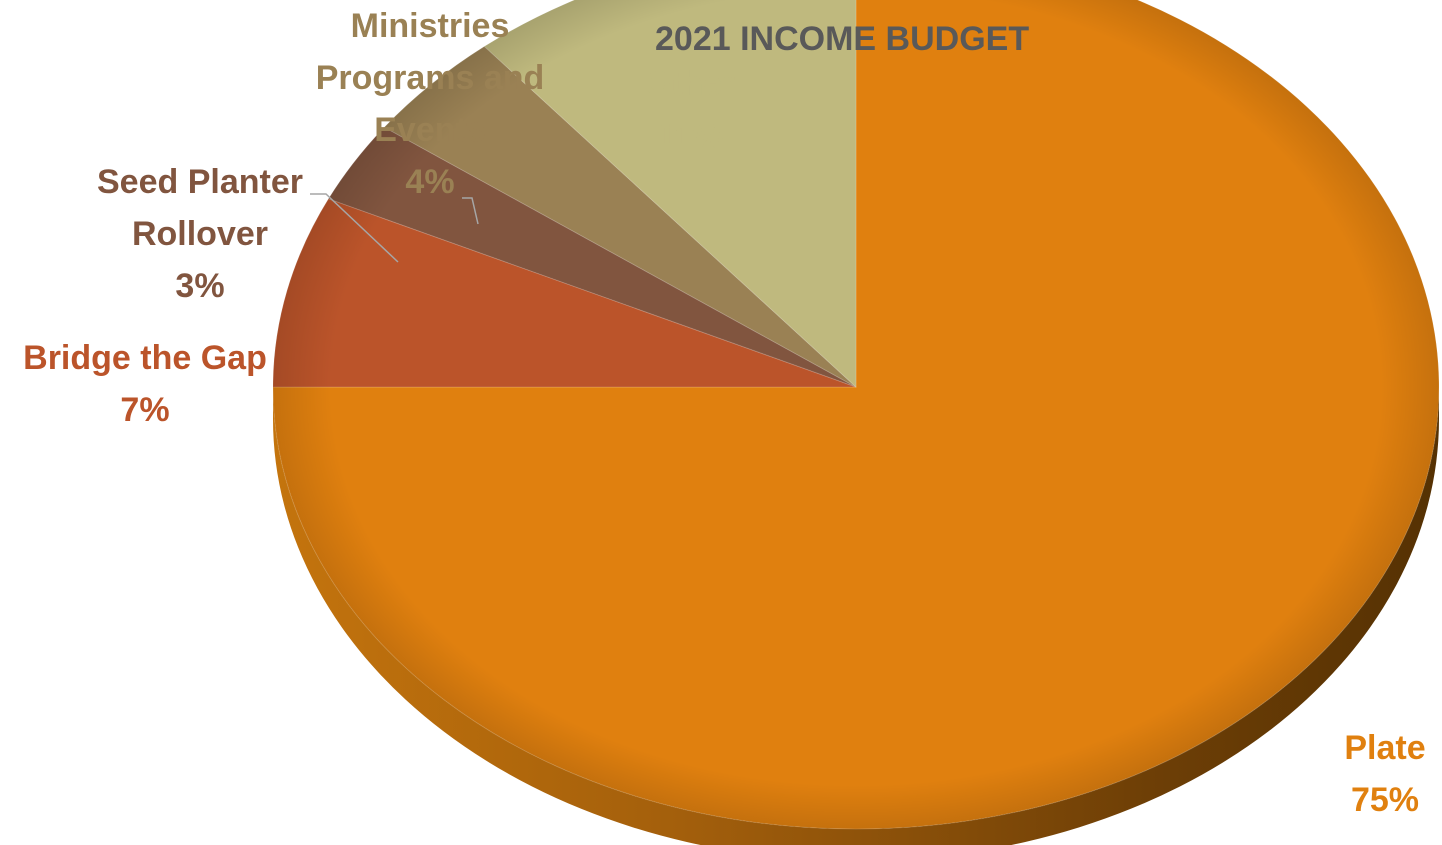 The image size is (1442, 845). Describe the element at coordinates (1385, 800) in the screenshot. I see `slice-value-plate: 75%` at that location.